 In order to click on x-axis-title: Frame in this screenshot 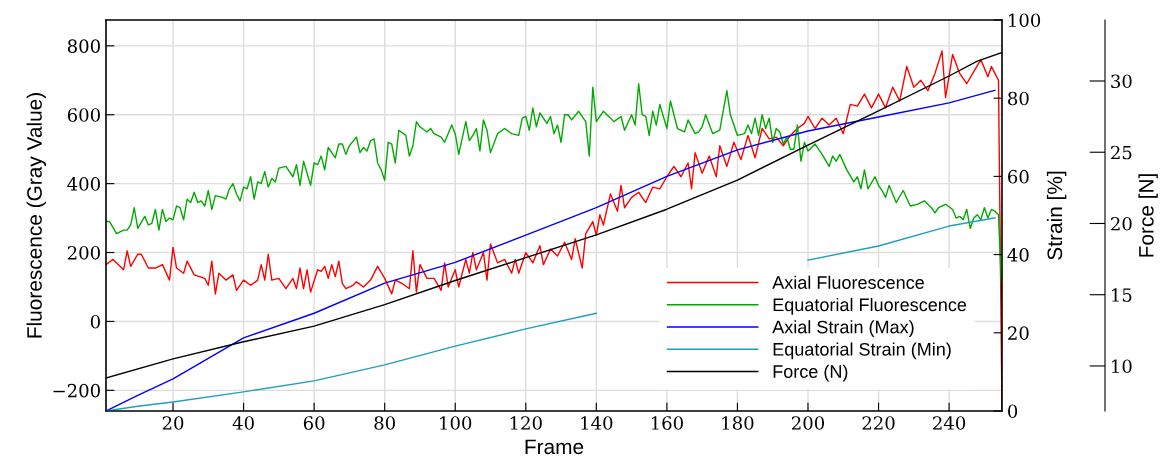, I will do `click(554, 447)`.